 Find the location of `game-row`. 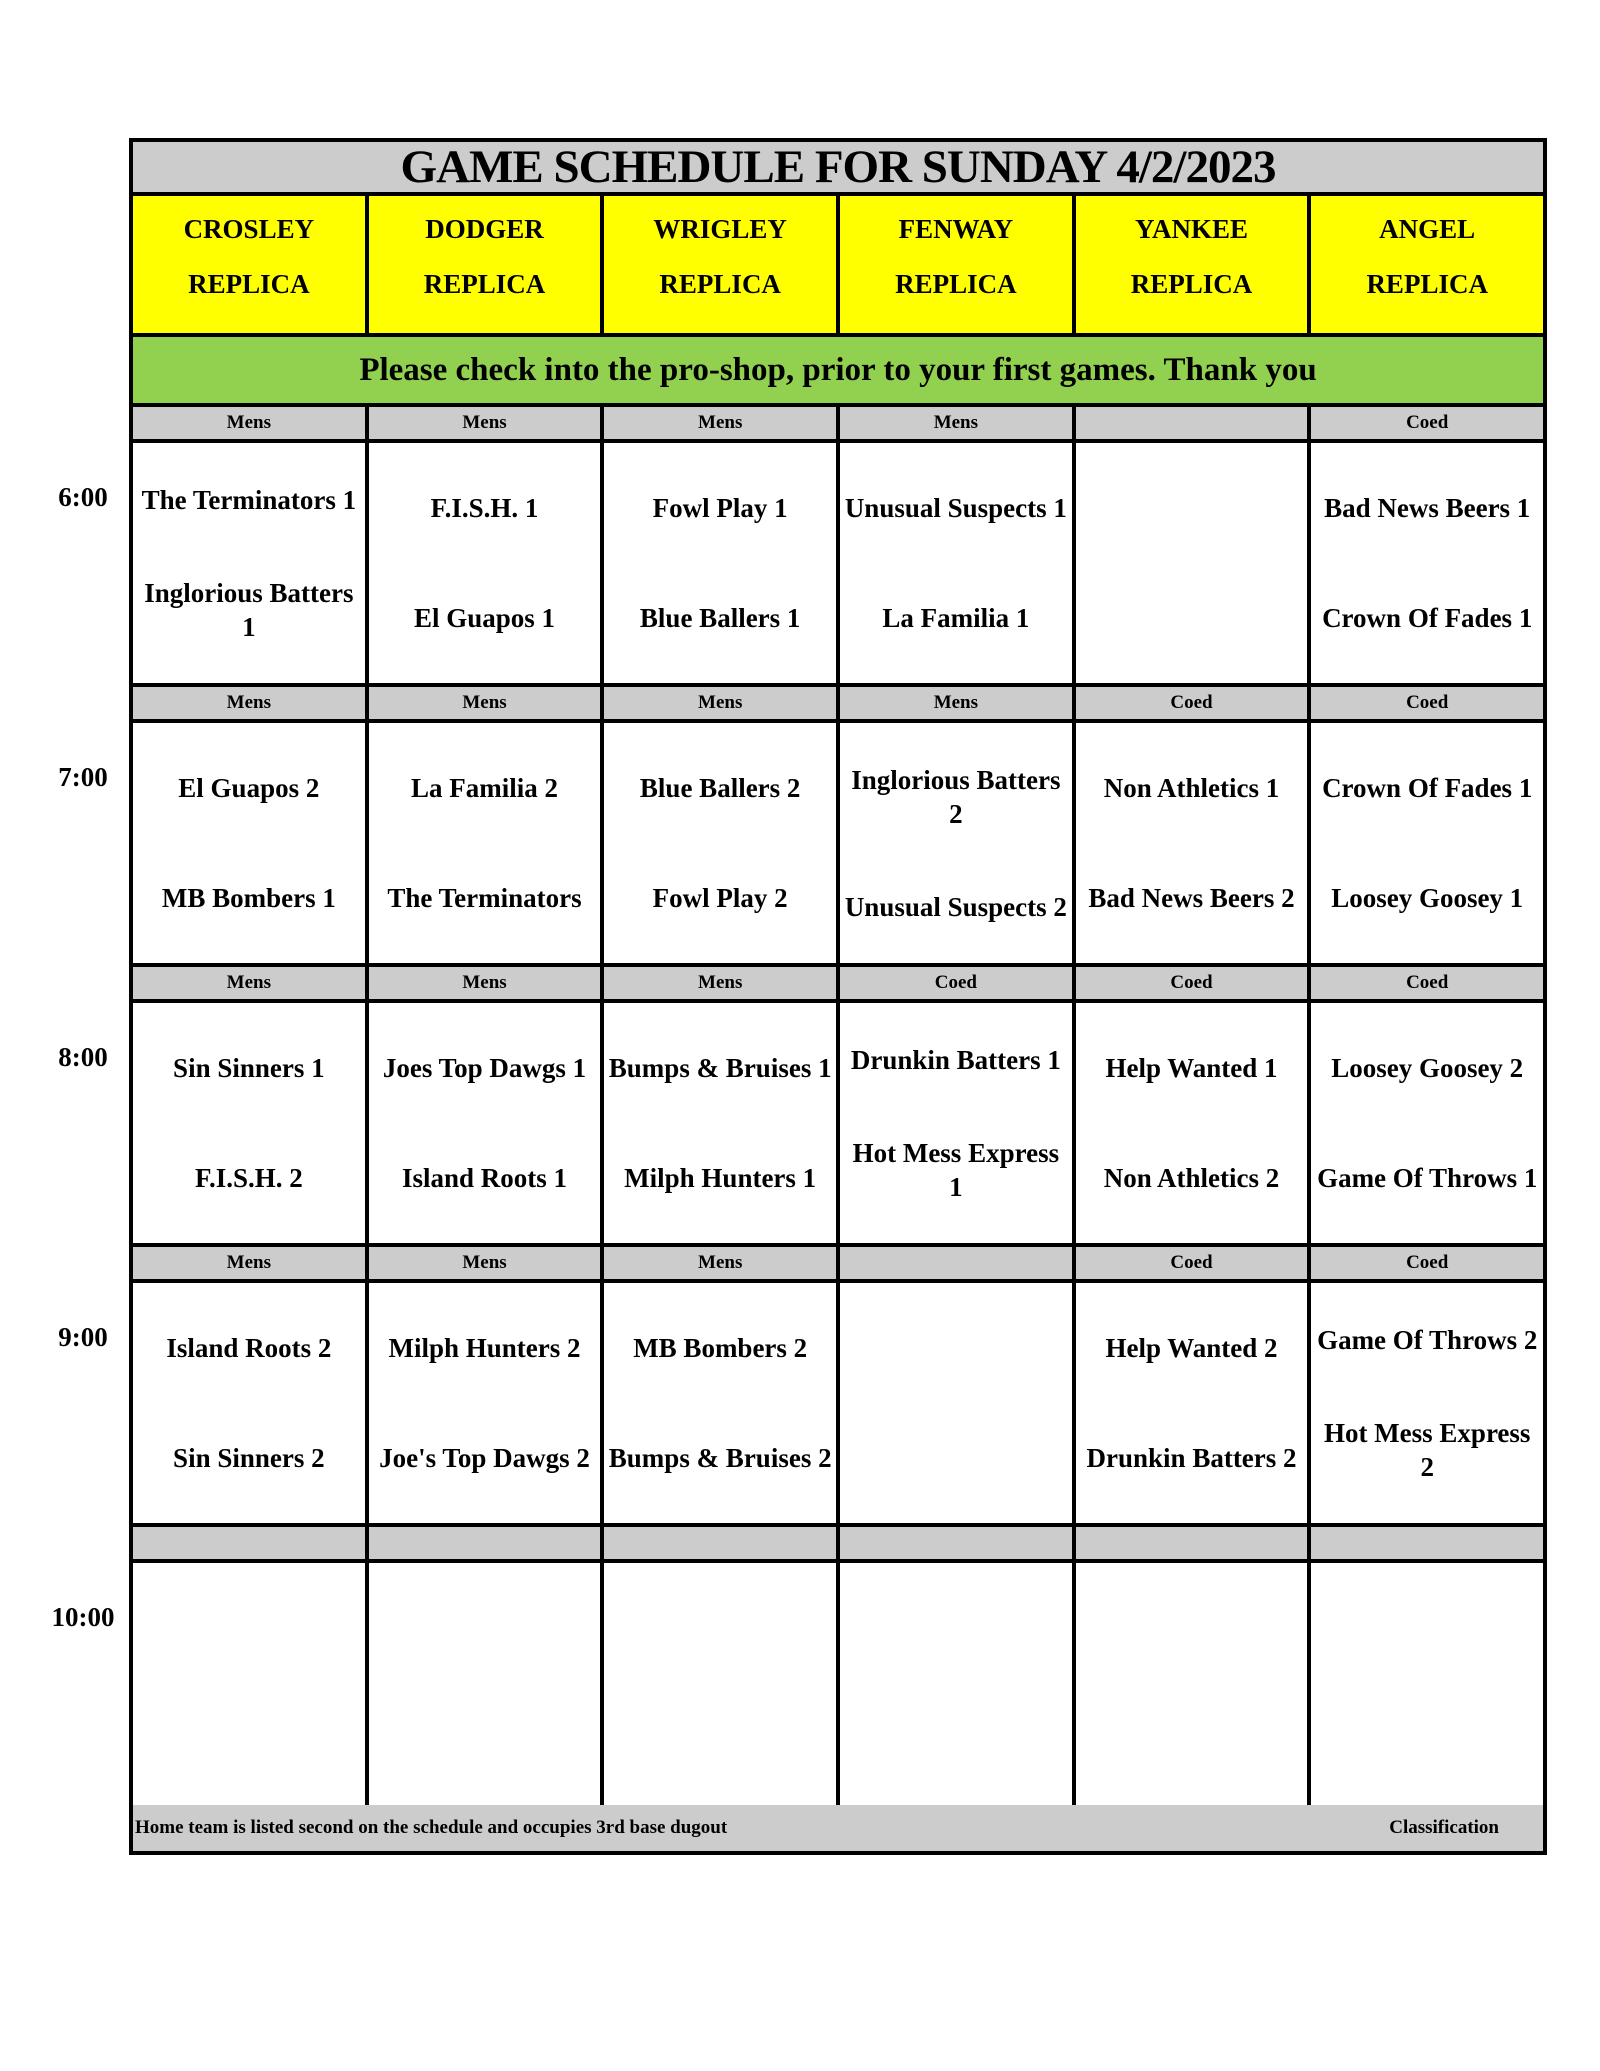

game-row is located at coordinates (838, 1684).